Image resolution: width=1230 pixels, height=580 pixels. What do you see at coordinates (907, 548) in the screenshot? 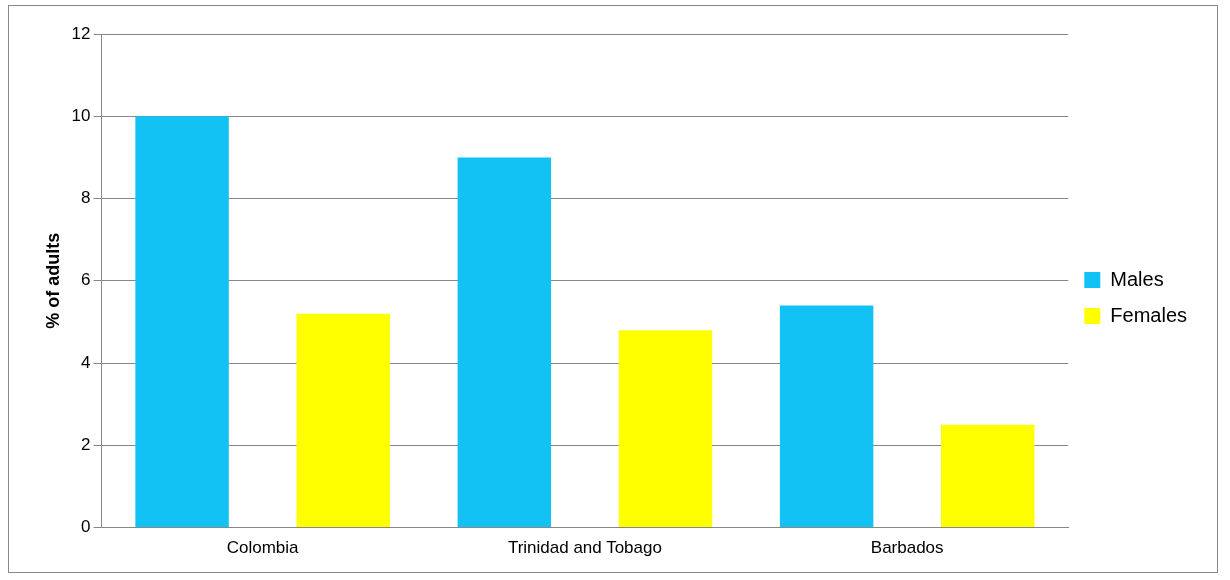
I see `x-tick-label: Barbados` at bounding box center [907, 548].